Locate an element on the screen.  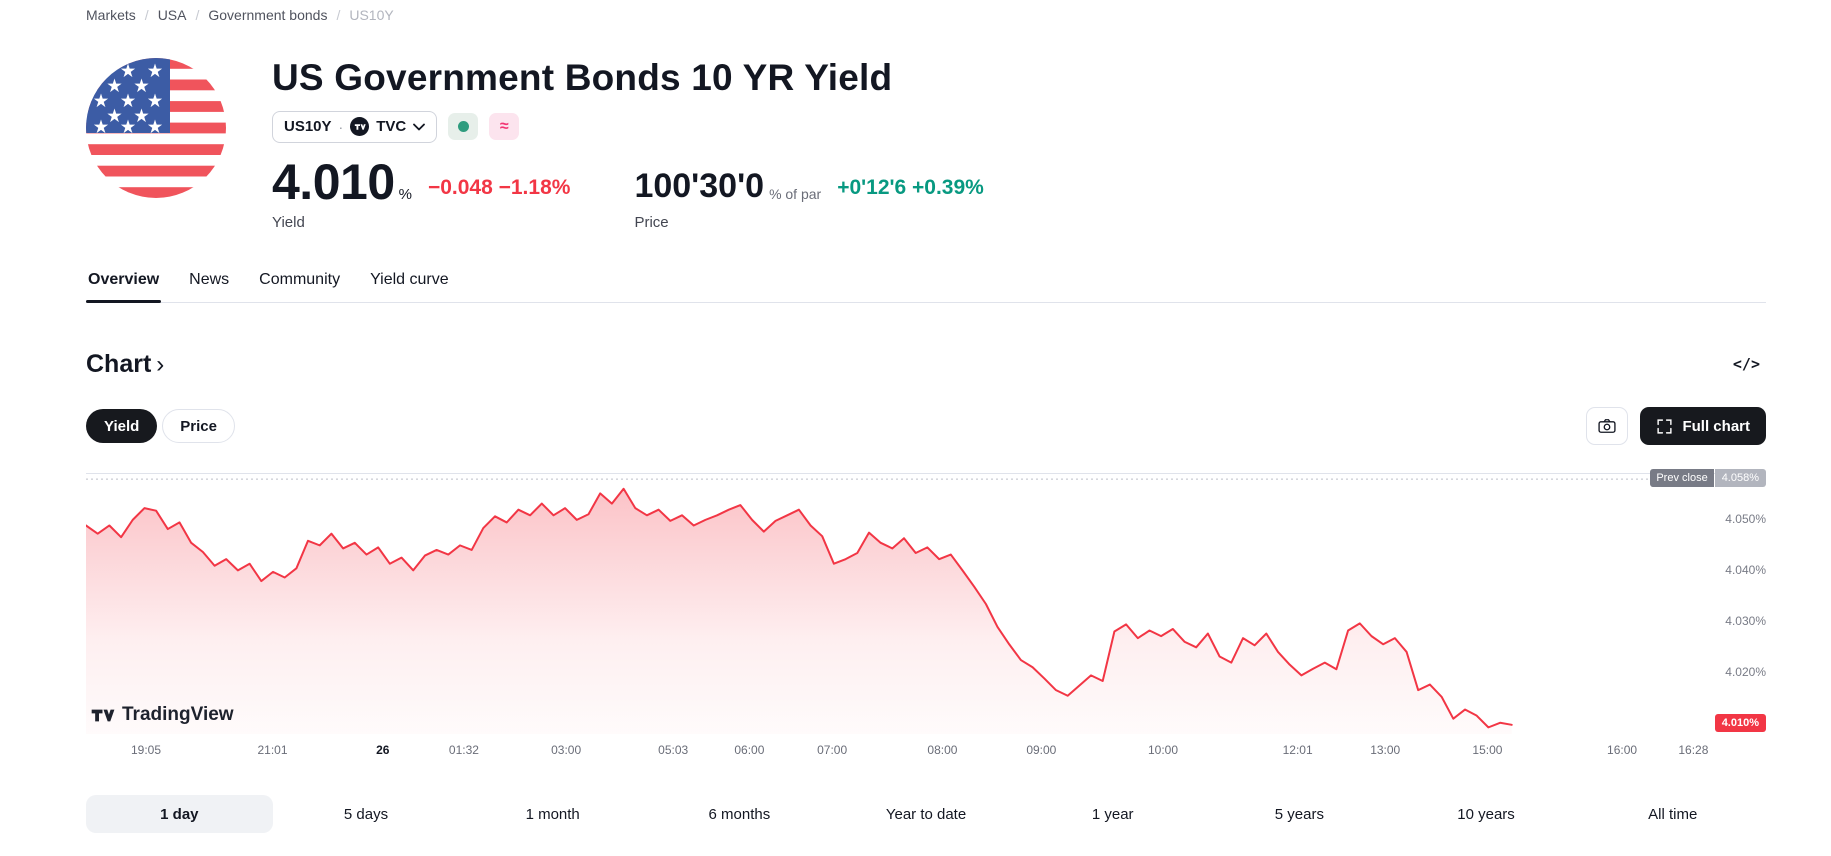
chevron-down-icon is located at coordinates (419, 127).